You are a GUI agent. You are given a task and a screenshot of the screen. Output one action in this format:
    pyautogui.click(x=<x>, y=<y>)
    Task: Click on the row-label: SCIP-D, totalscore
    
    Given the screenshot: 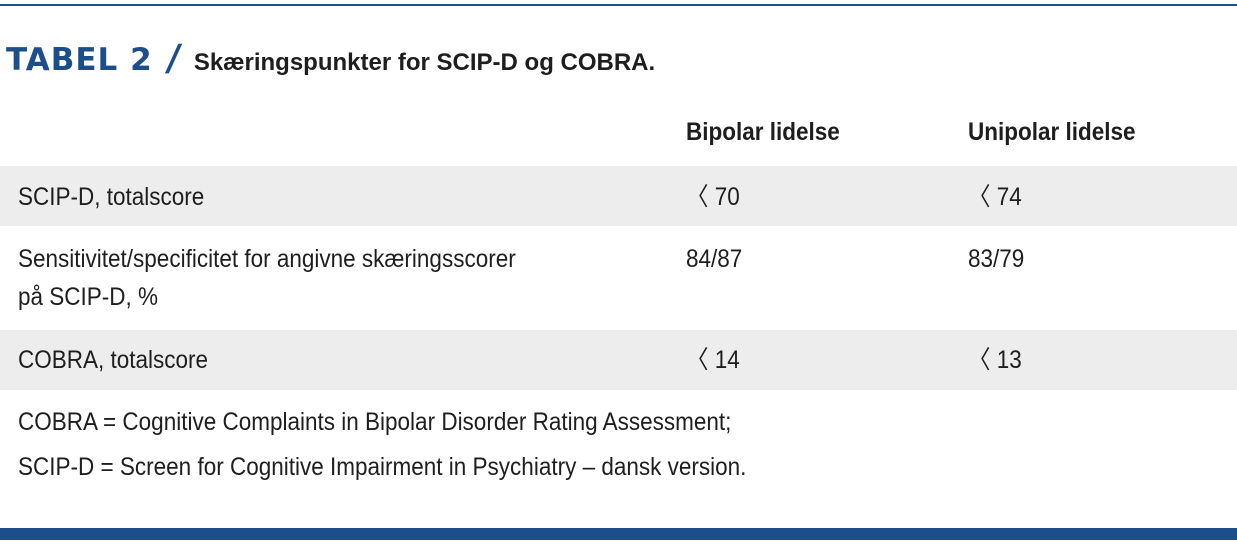 What is the action you would take?
    pyautogui.click(x=111, y=197)
    